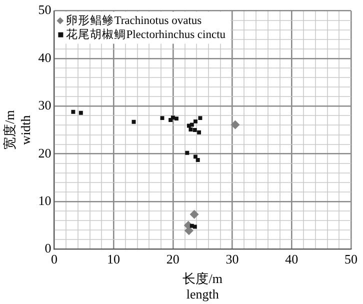  I want to click on y-tick-label: 20, so click(45, 152).